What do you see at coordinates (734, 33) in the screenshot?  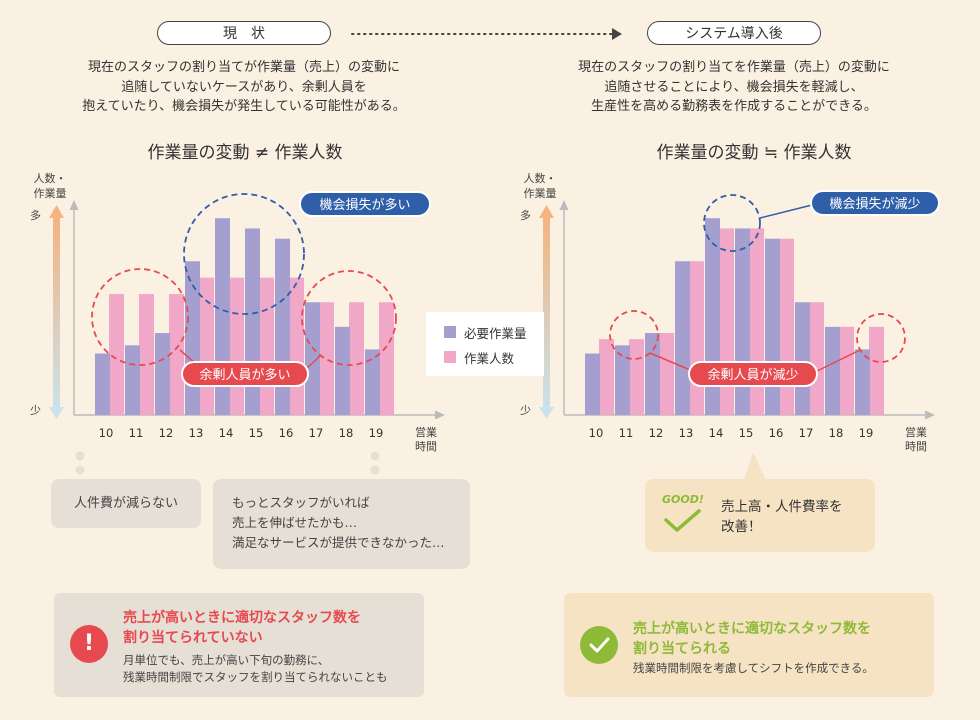 I see `after-label: システム導入後` at bounding box center [734, 33].